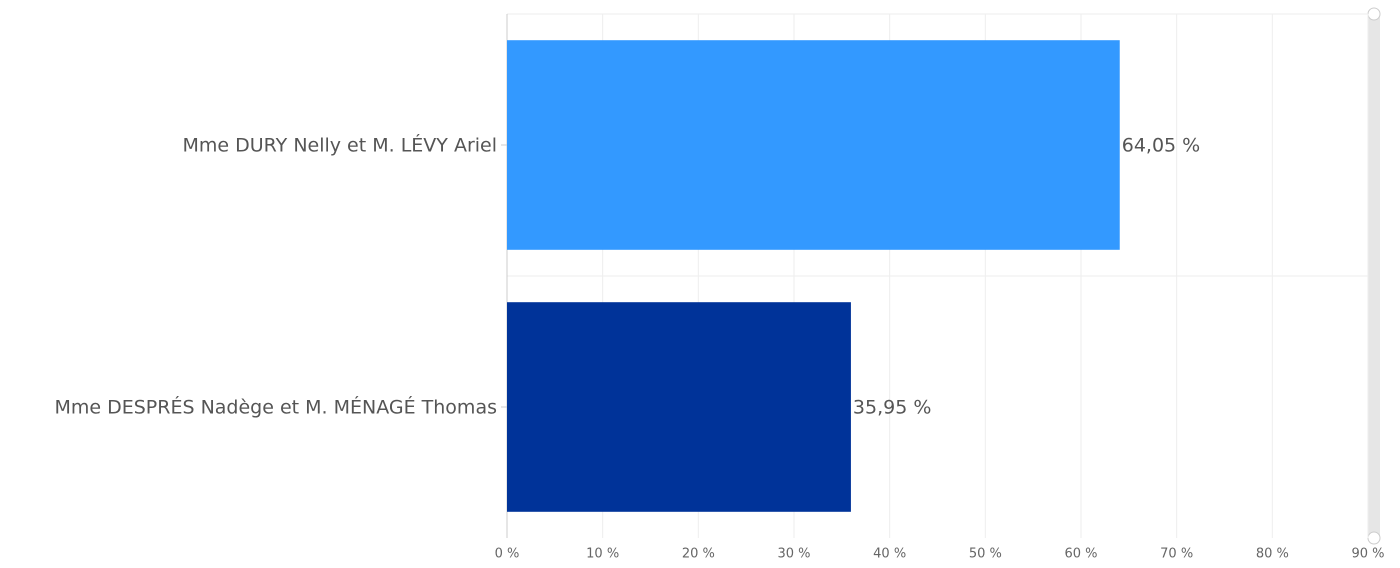  What do you see at coordinates (602, 554) in the screenshot?
I see `x-tick-label: 10 %` at bounding box center [602, 554].